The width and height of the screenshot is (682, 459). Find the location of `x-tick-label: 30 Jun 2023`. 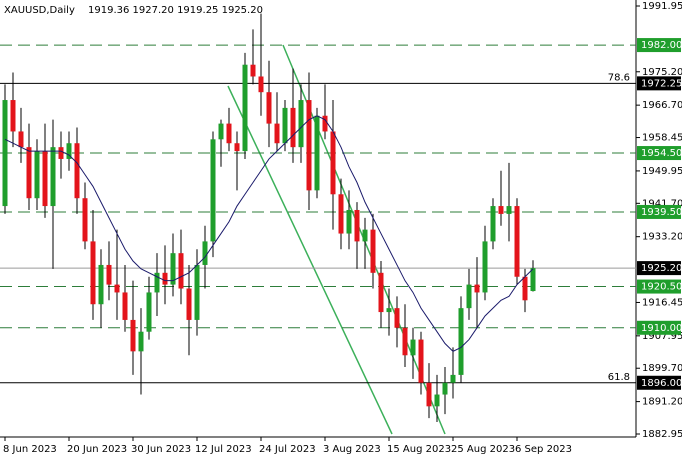

x-tick-label: 30 Jun 2023 is located at coordinates (161, 449).